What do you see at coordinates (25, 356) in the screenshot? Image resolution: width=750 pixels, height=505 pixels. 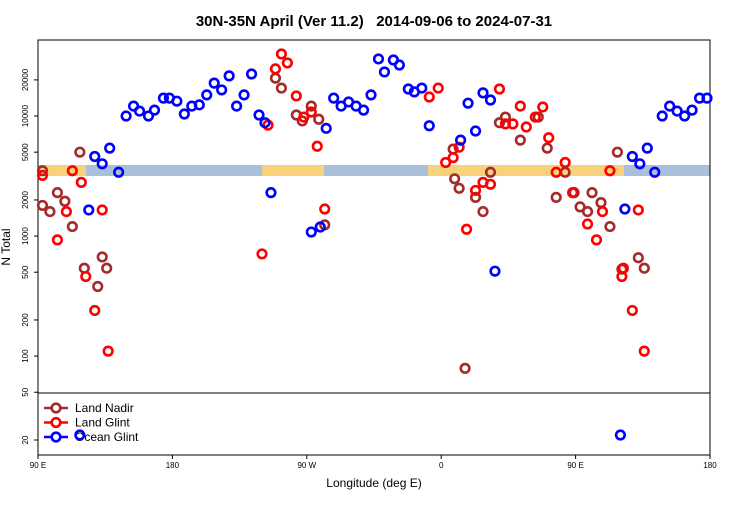 I see `y-tick-label: 100` at bounding box center [25, 356].